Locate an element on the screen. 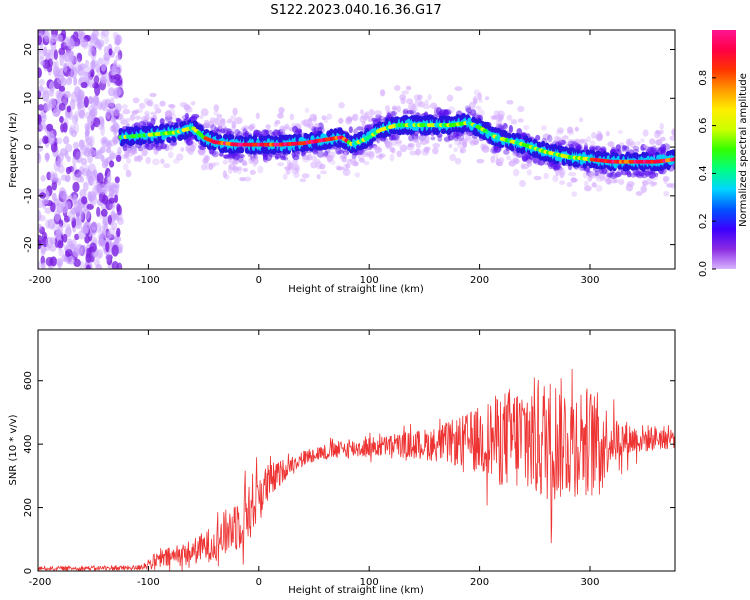 Image resolution: width=750 pixels, height=600 pixels. colorbar-axes: 0.0 0.2 0.4 0.6 0.8 is located at coordinates (707, 173).